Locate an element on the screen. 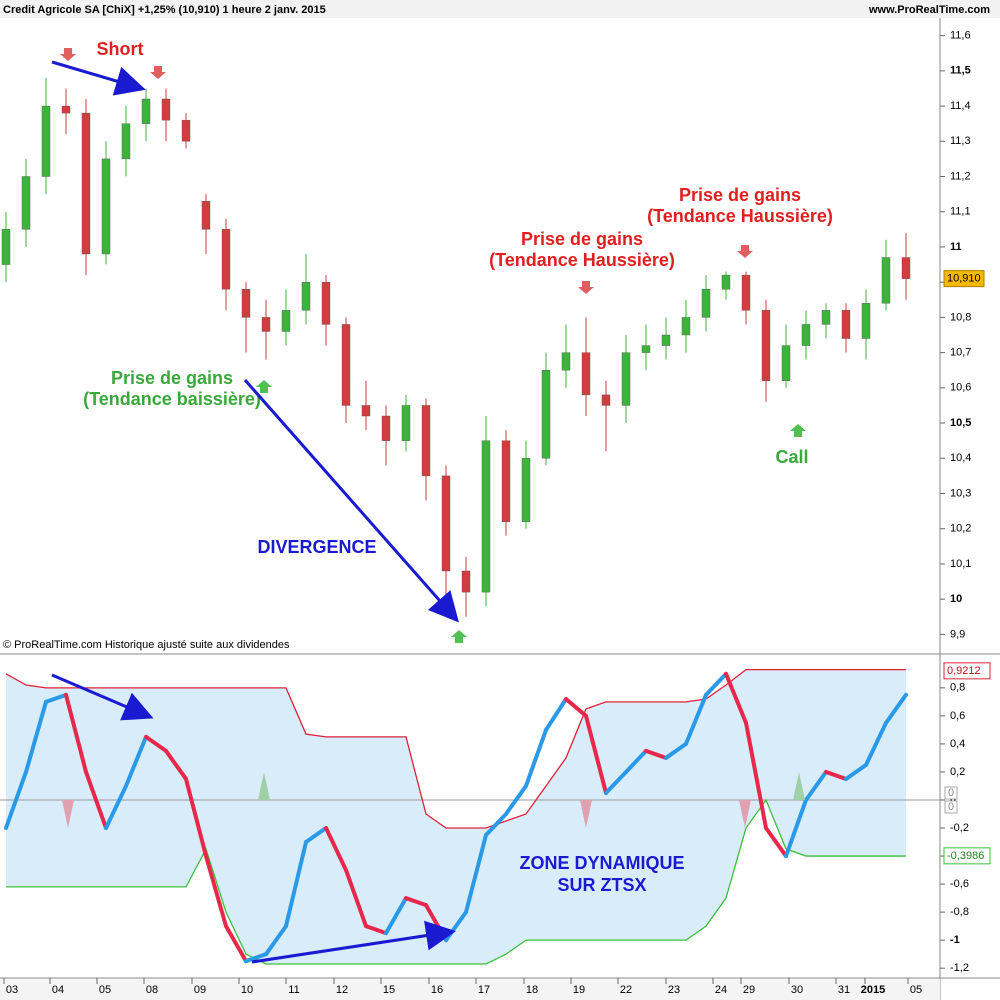  annotation: ZONE DYNAMIQUE is located at coordinates (601, 863).